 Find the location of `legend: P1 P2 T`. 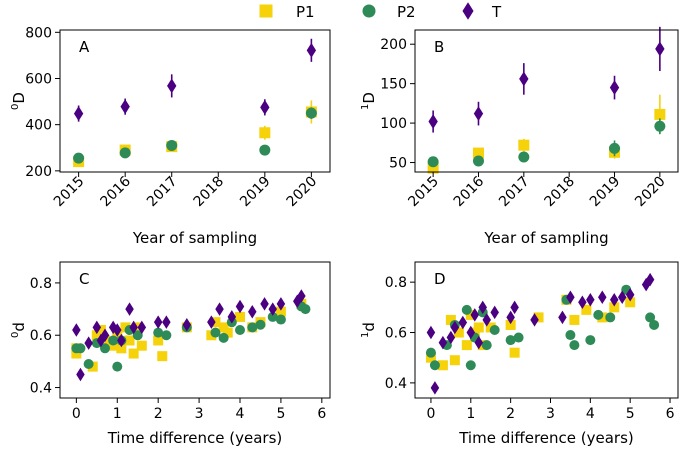

legend: P1 P2 T is located at coordinates (380, 11).